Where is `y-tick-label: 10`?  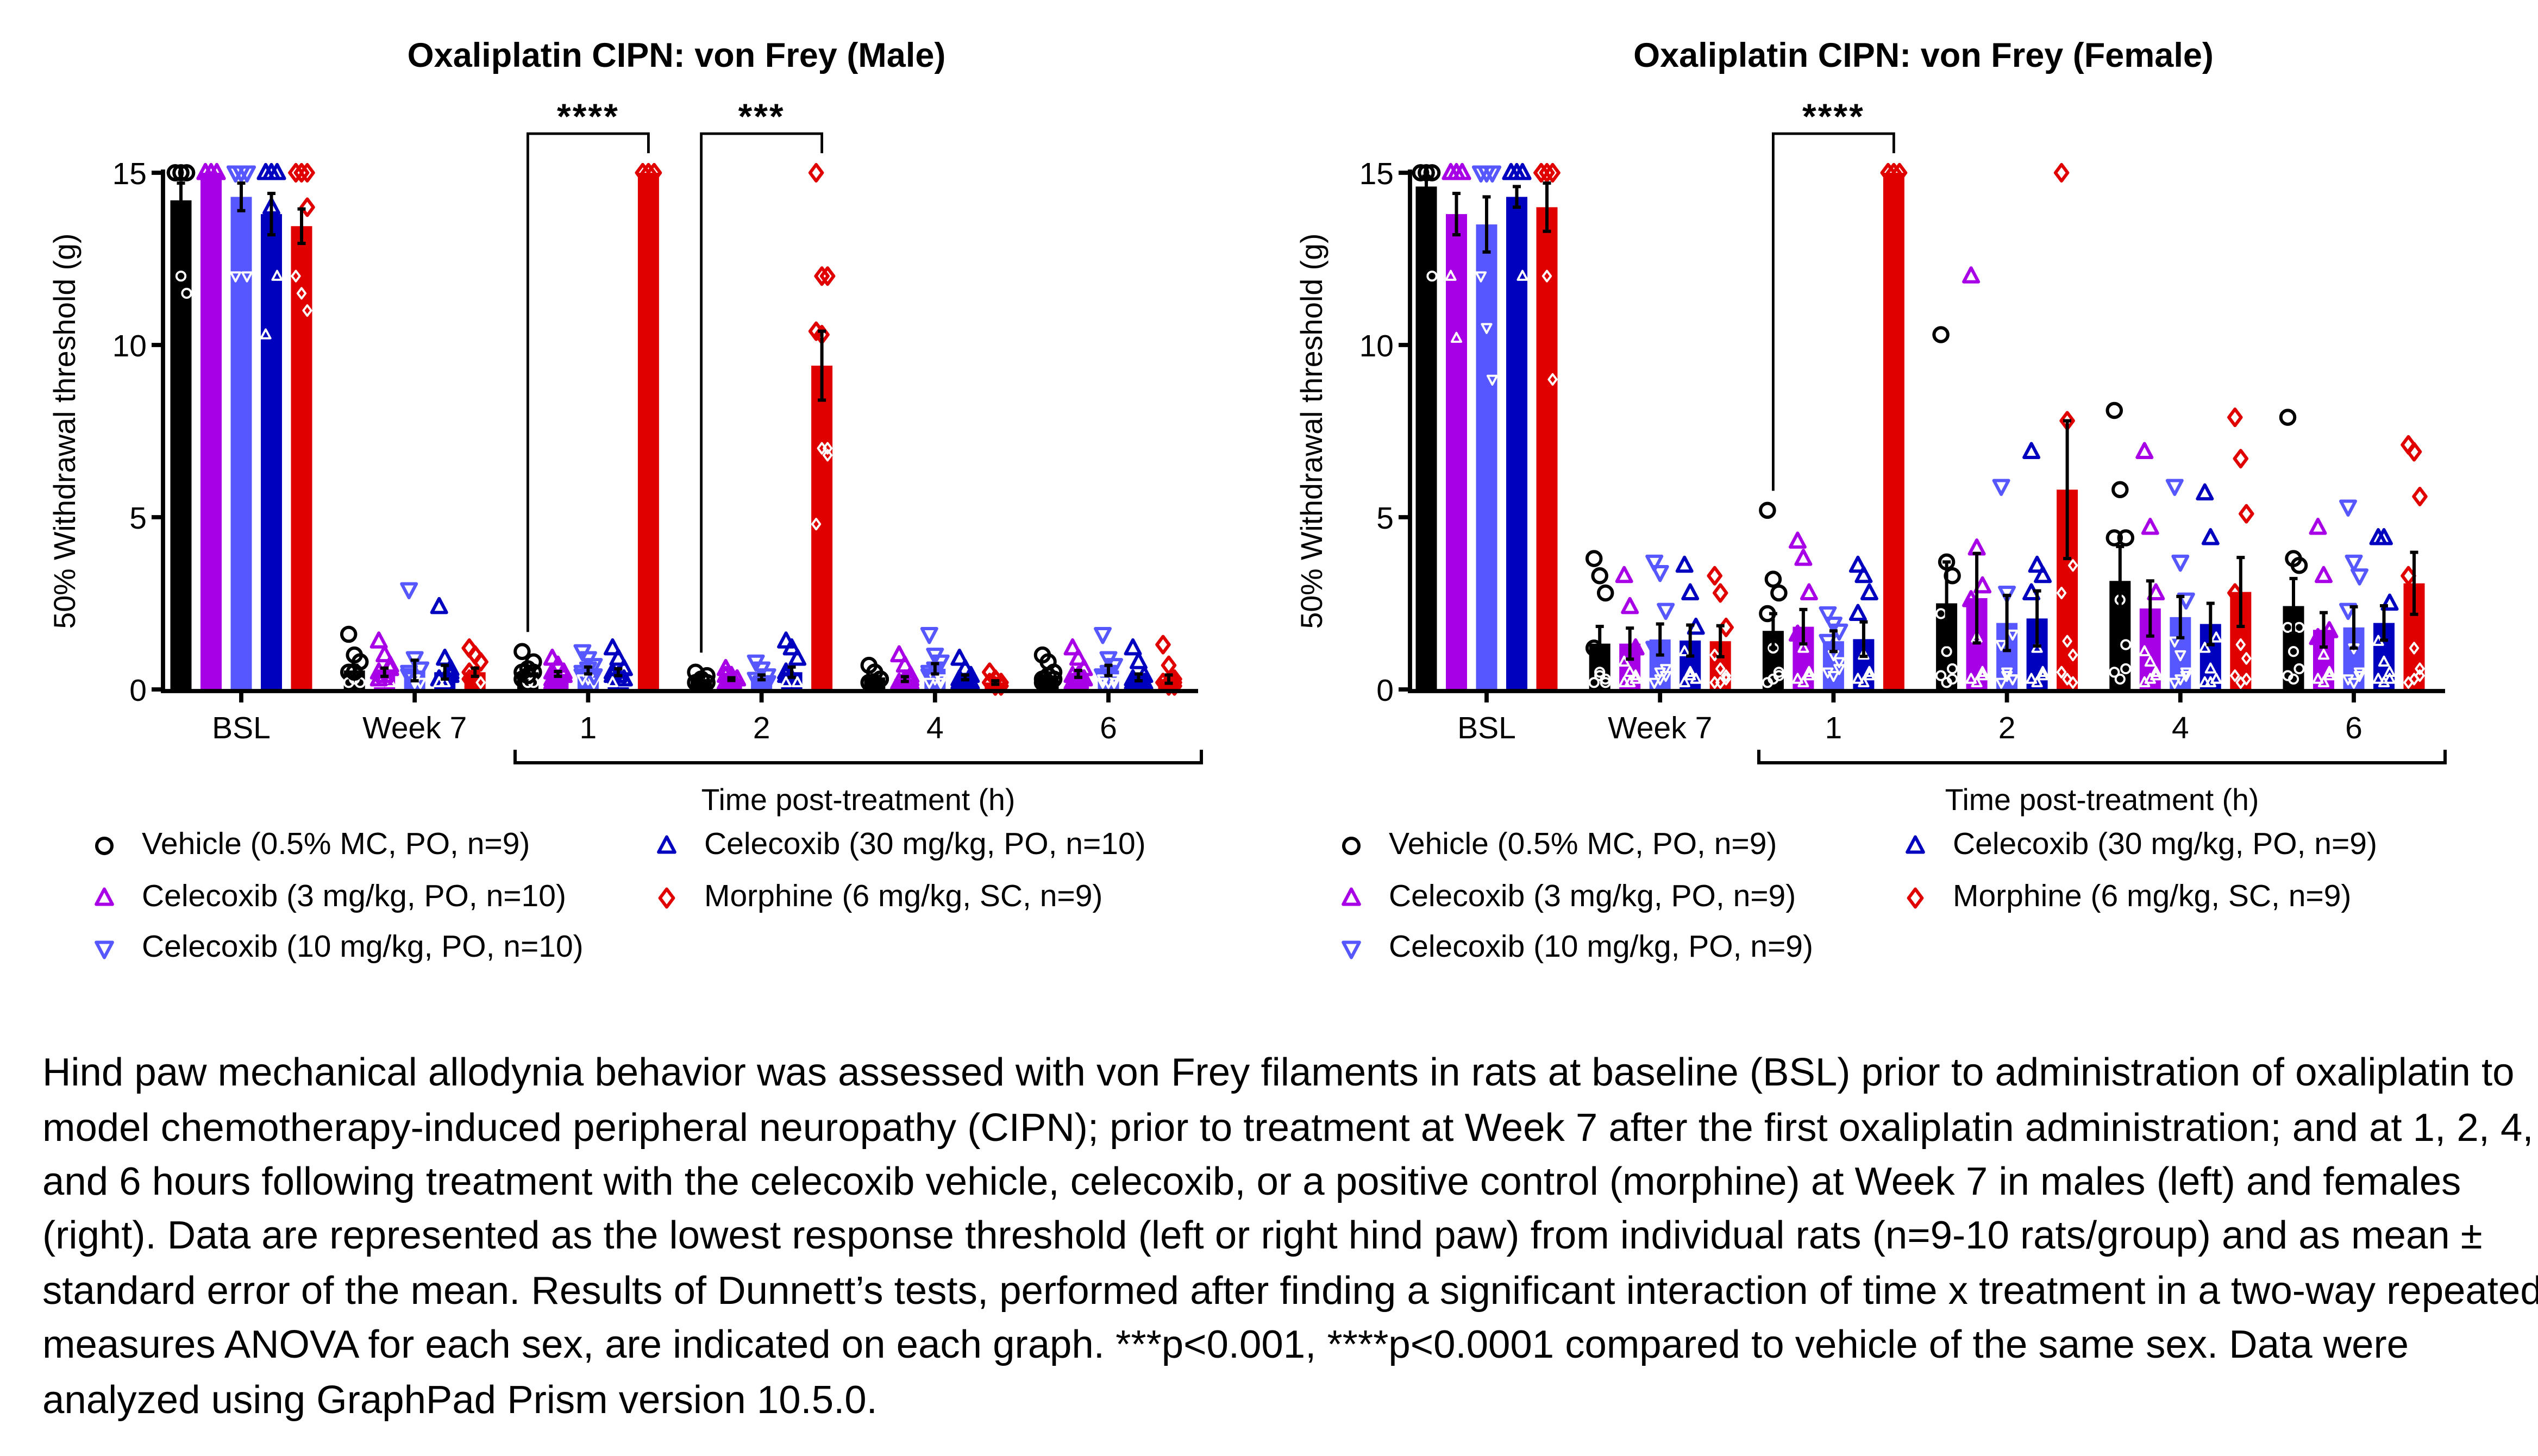 y-tick-label: 10 is located at coordinates (129, 346).